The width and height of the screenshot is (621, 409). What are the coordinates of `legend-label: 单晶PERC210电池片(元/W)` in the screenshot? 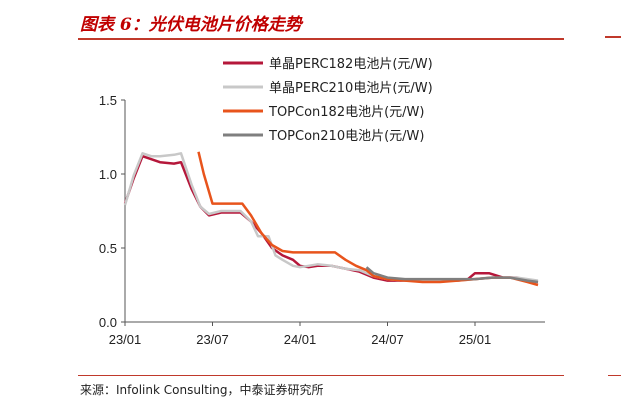 It's located at (351, 88).